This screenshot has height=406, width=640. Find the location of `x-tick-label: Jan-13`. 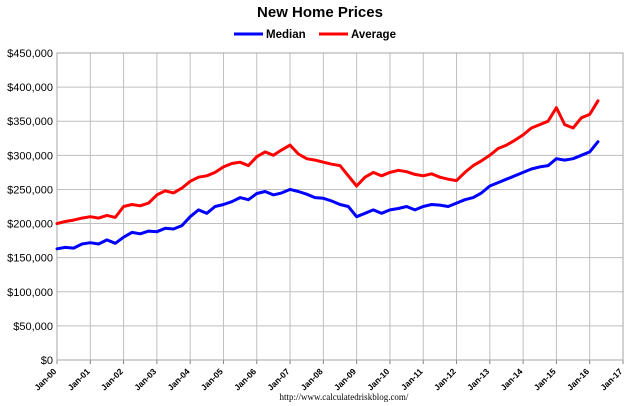

x-tick-label: Jan-13 is located at coordinates (478, 379).